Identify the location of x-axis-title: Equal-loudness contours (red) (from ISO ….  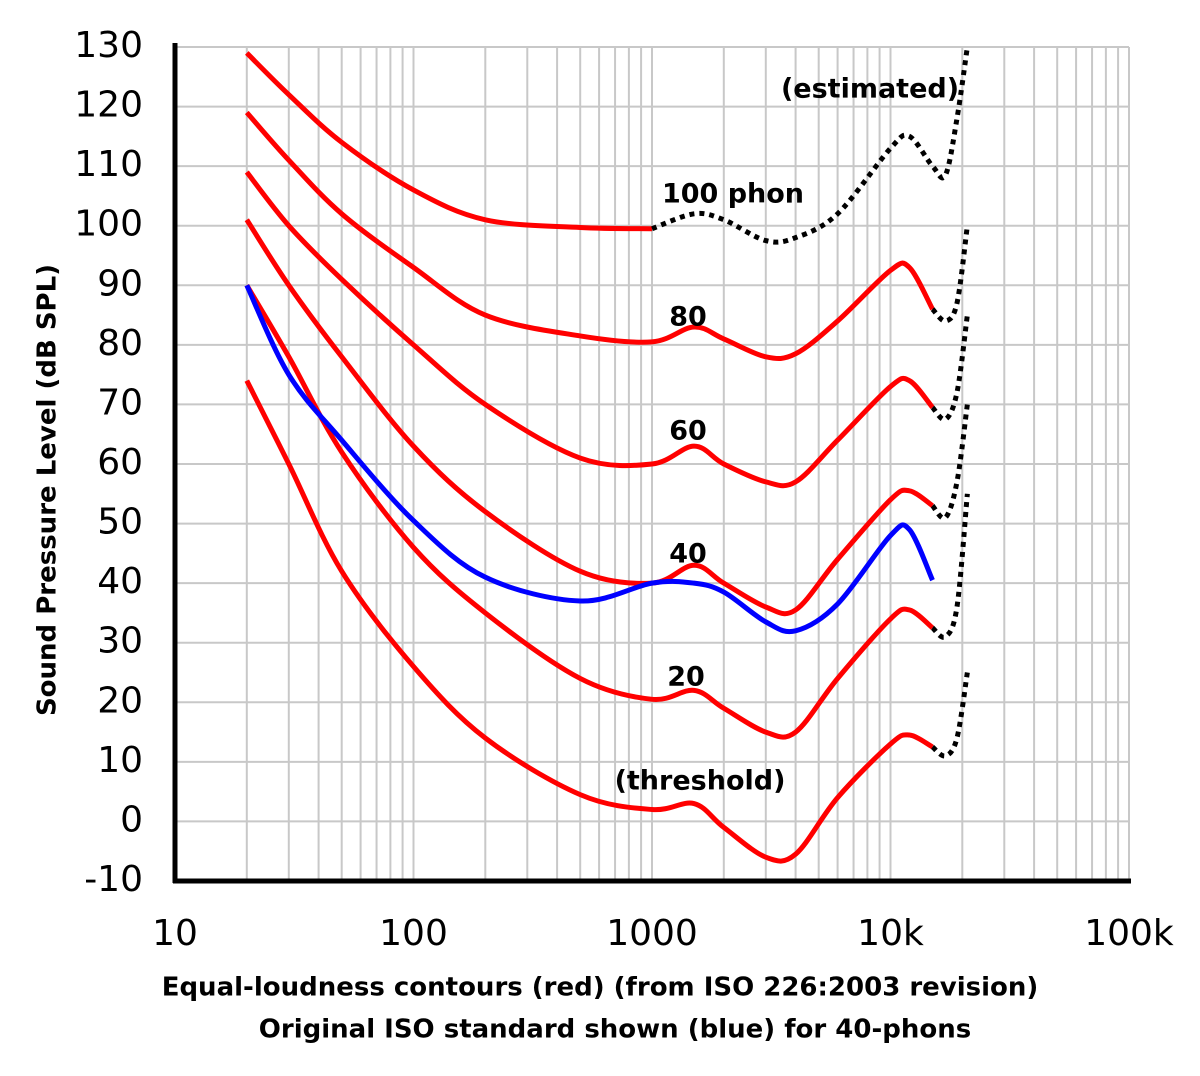
(600, 988).